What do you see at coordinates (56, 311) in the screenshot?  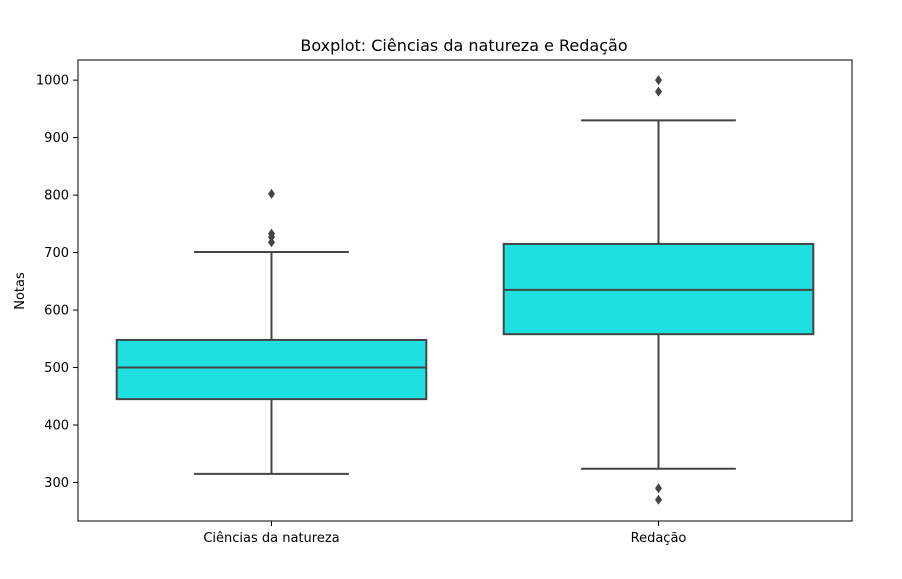 I see `y-tick-label: 600` at bounding box center [56, 311].